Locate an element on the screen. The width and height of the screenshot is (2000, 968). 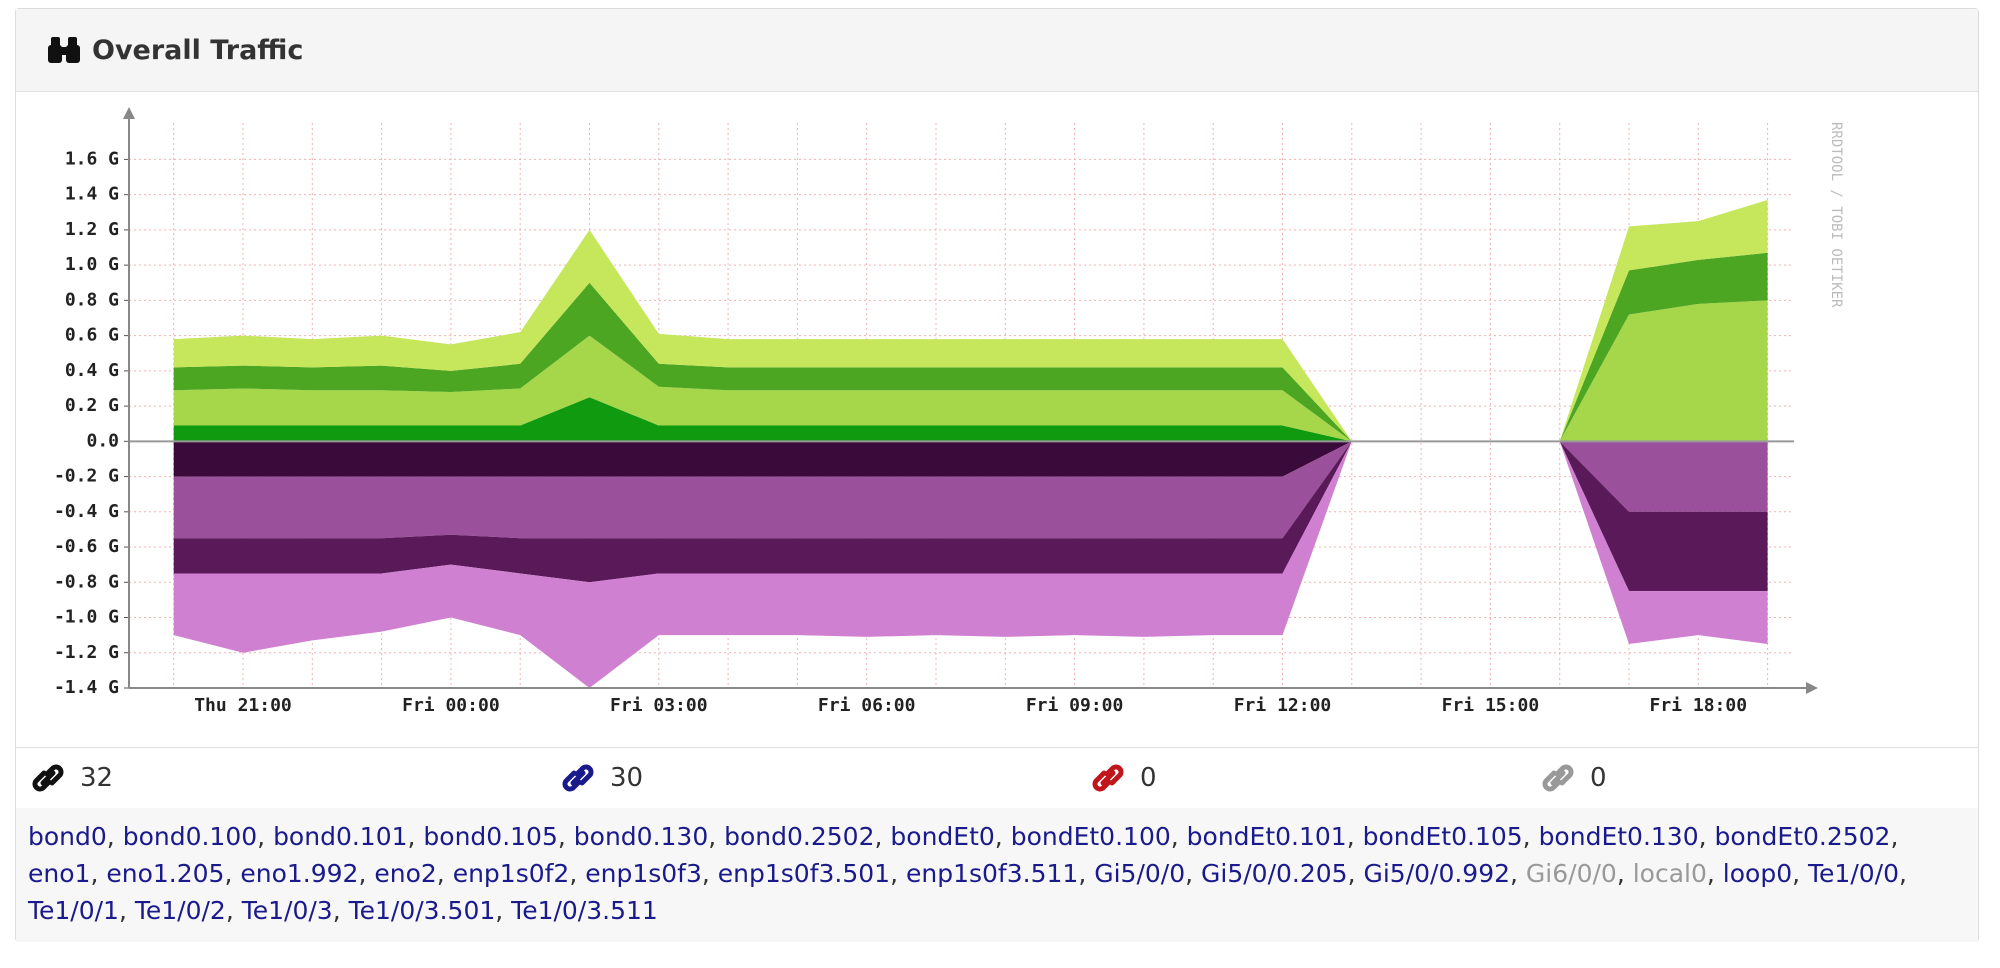
port-link: bondEt0 is located at coordinates (950, 836).